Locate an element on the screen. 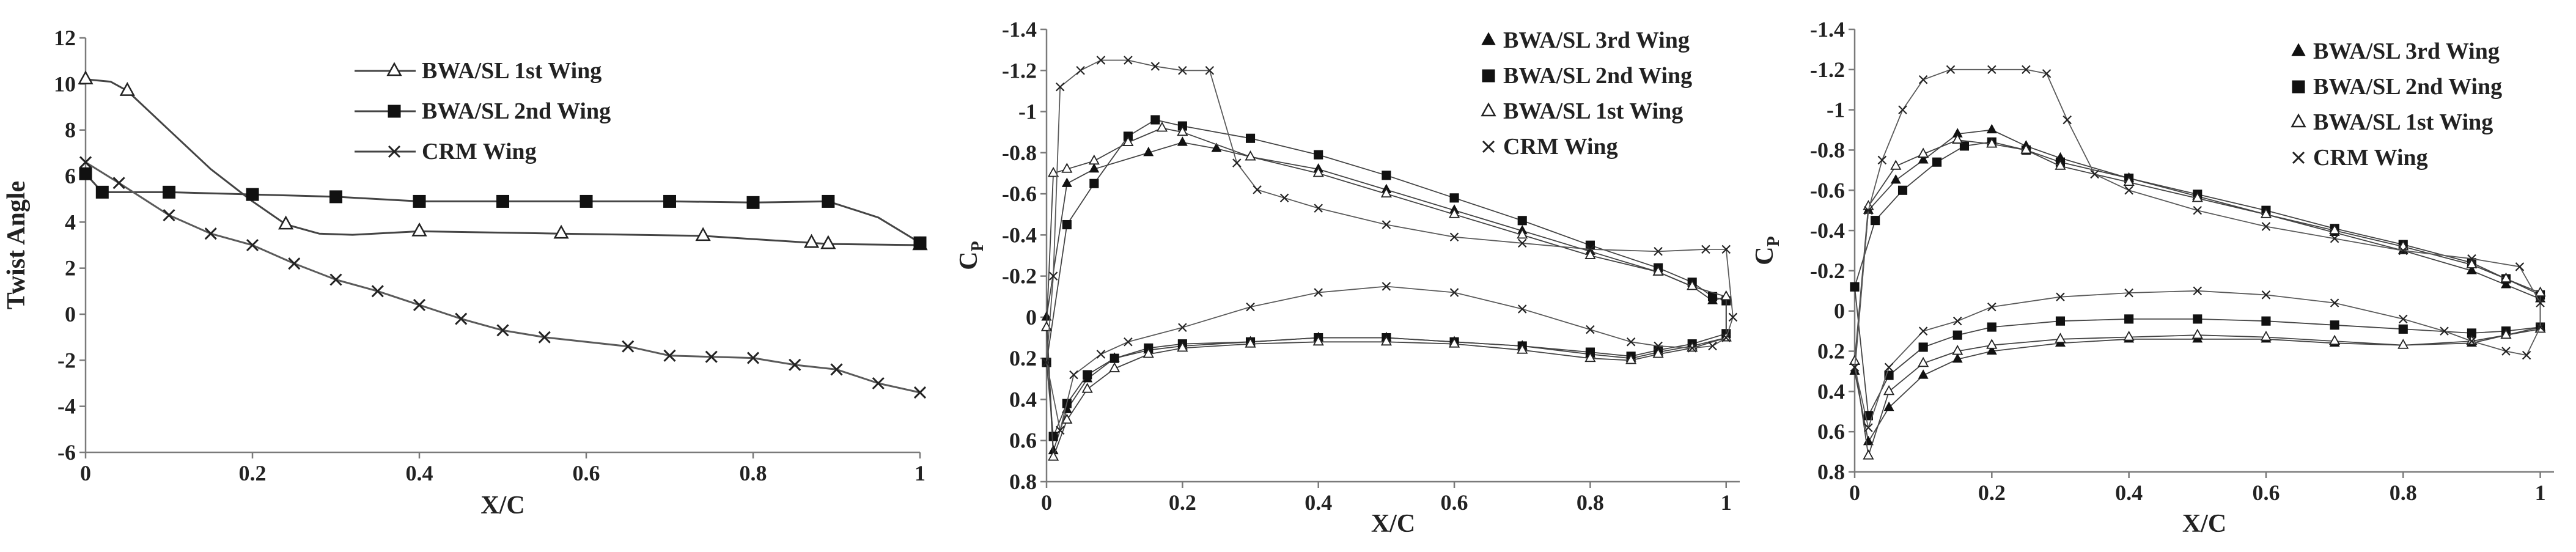 The image size is (2576, 552). y-tick-label: 0 is located at coordinates (1031, 317).